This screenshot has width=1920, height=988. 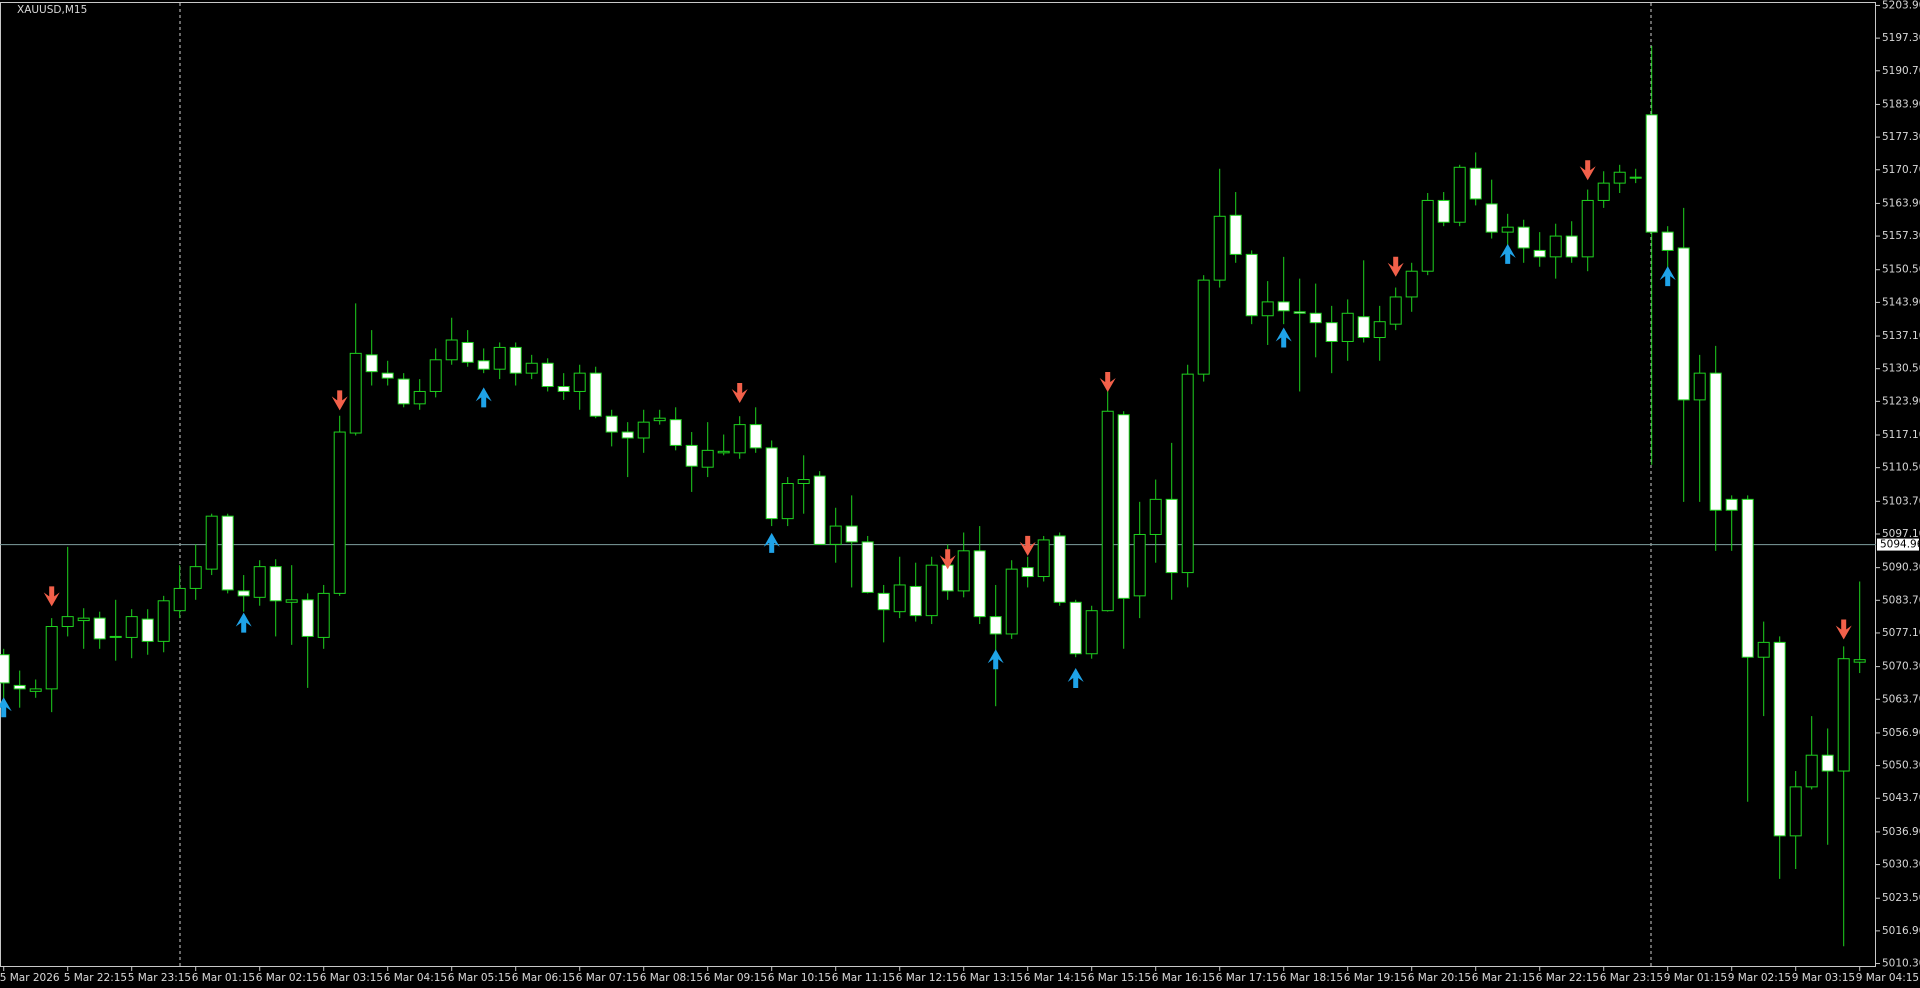 What do you see at coordinates (1901, 667) in the screenshot?
I see `y-tick-label: 5070.30` at bounding box center [1901, 667].